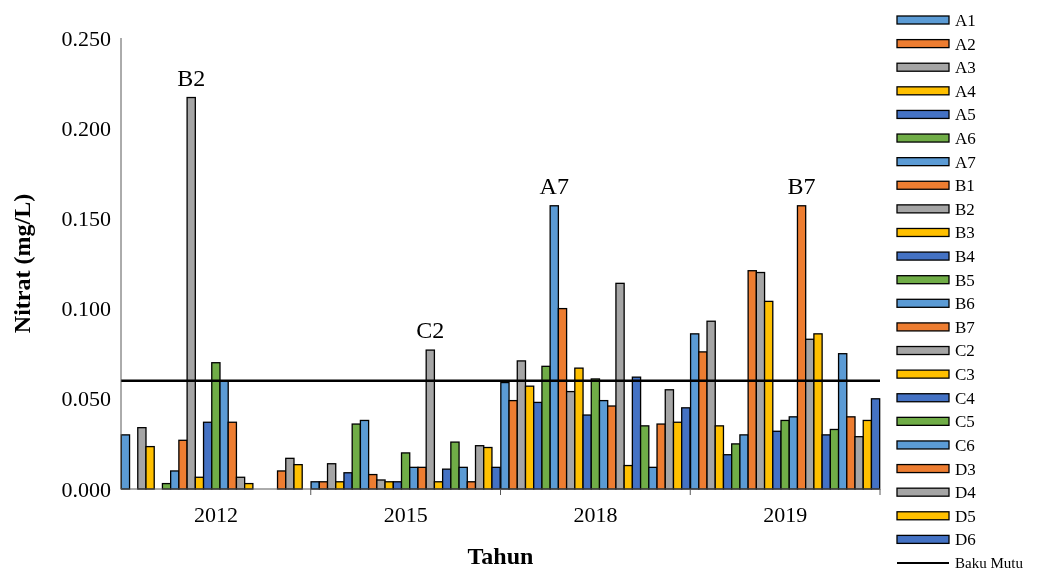  I want to click on legend-label: B6, so click(965, 304).